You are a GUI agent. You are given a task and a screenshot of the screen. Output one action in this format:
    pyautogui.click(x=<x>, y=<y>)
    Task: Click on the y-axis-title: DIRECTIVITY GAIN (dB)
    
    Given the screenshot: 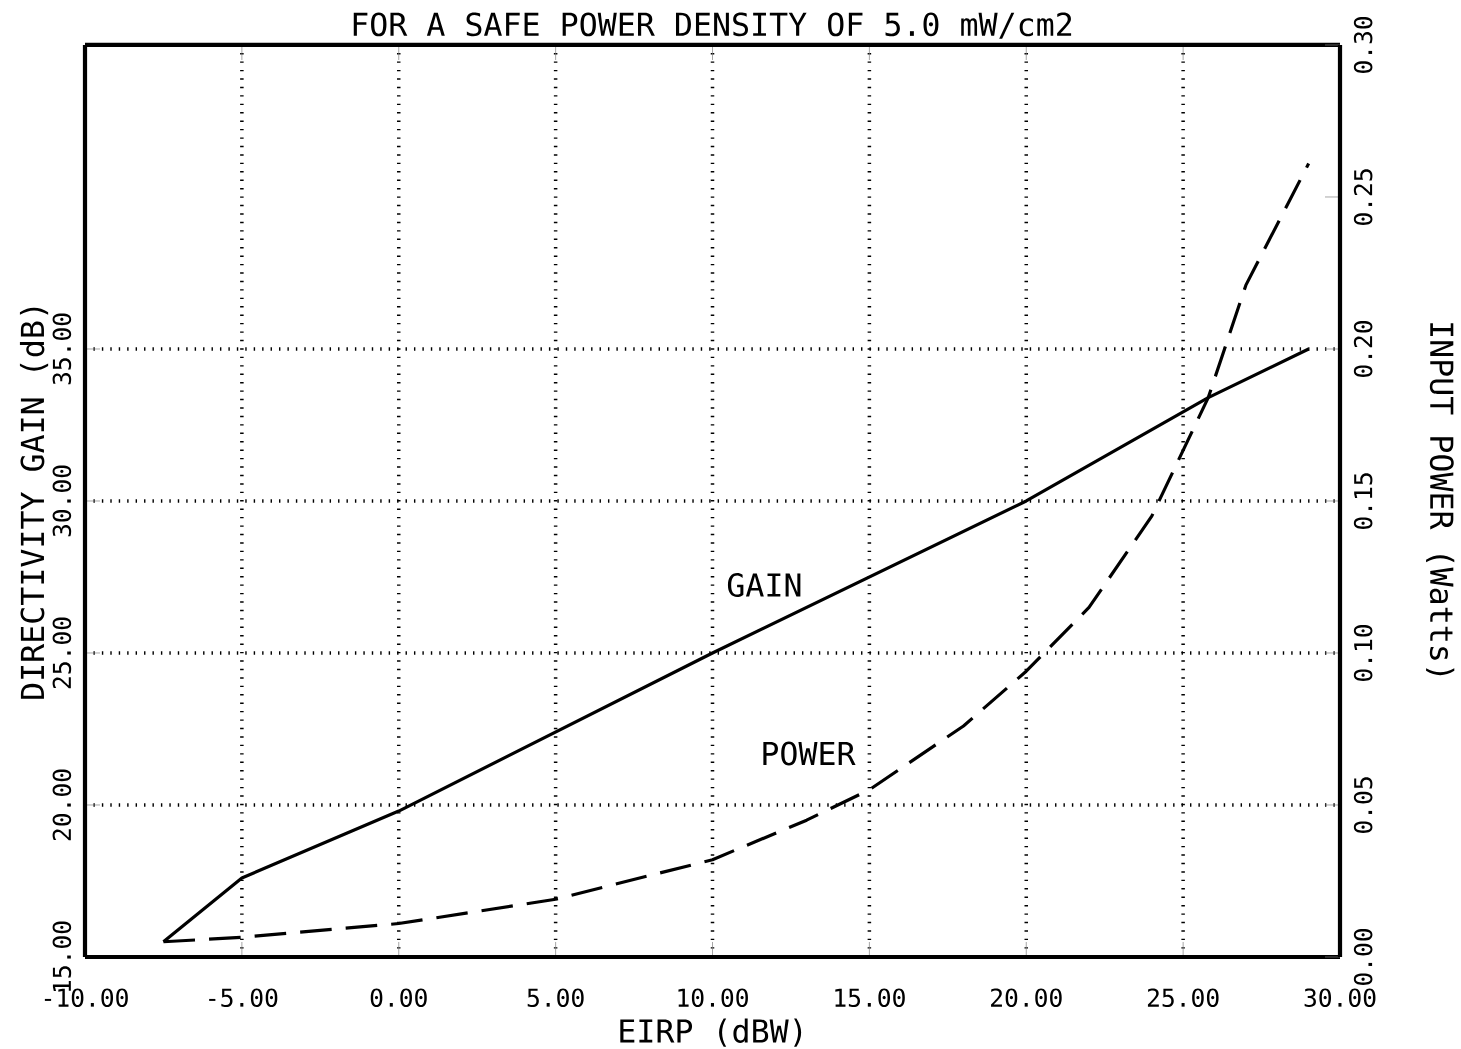 What is the action you would take?
    pyautogui.click(x=34, y=503)
    